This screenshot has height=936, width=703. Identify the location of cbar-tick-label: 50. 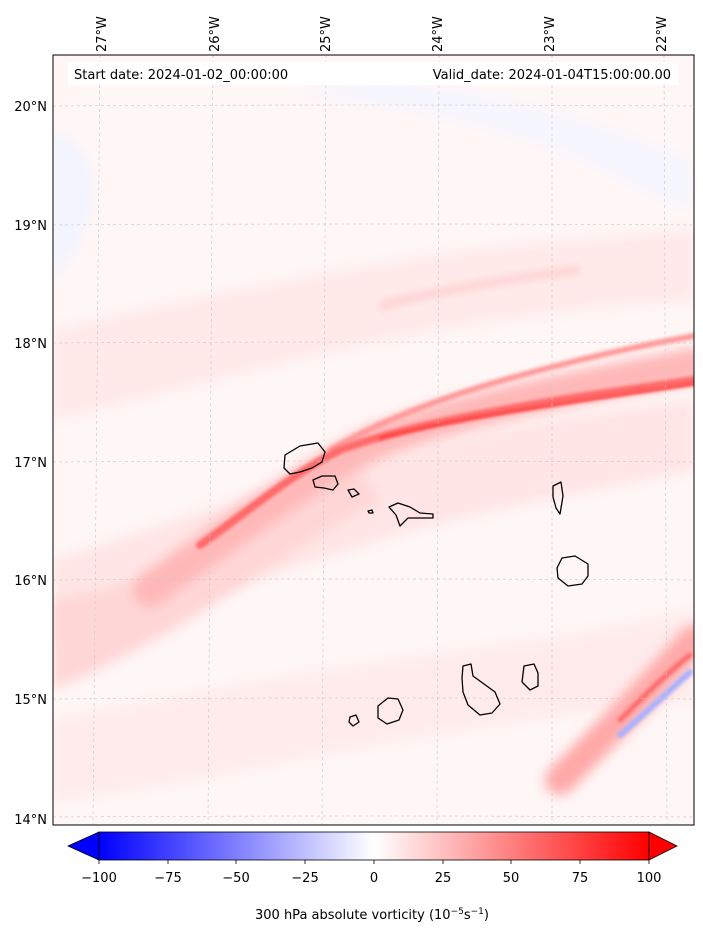
(511, 878).